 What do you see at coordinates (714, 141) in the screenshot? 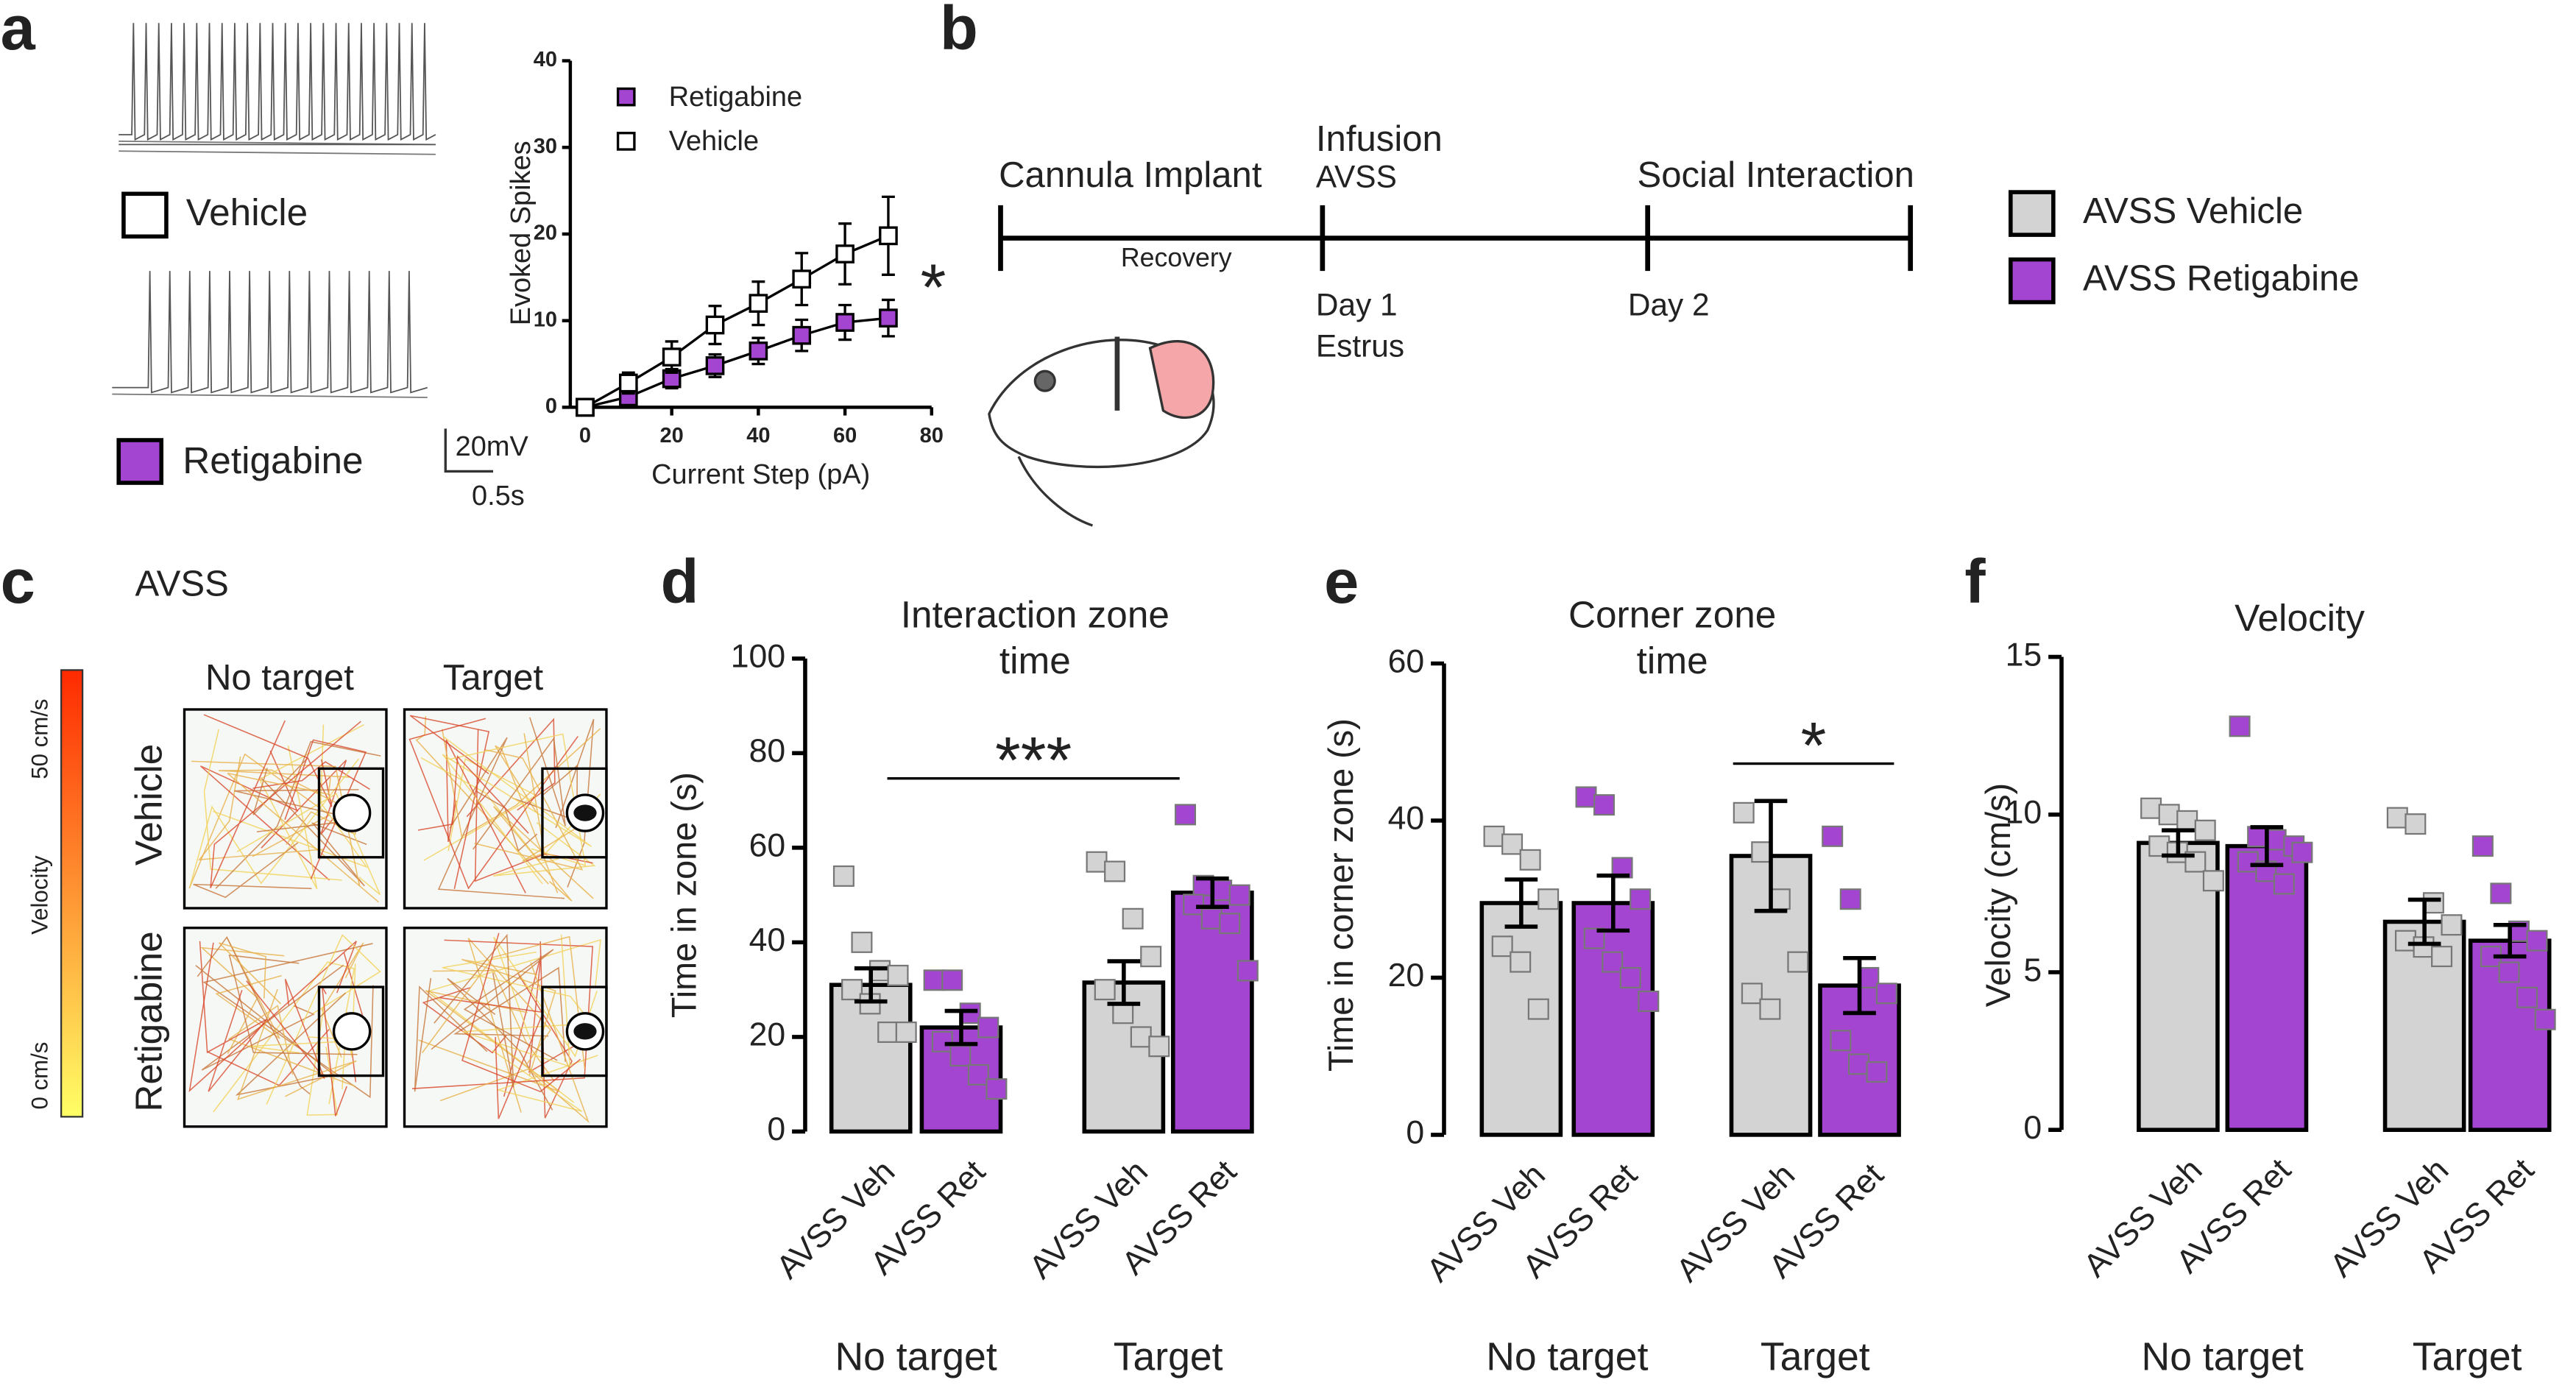
I see `legend-label: Vehicle` at bounding box center [714, 141].